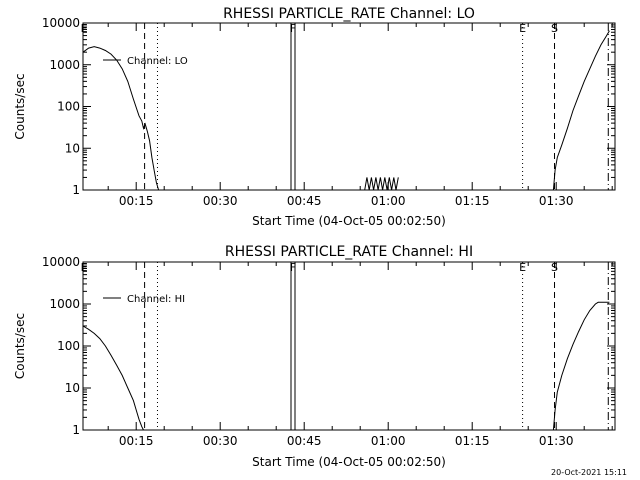 The image size is (640, 480). Describe the element at coordinates (589, 472) in the screenshot. I see `plot-timestamp: 20-Oct-2021 15:11` at that location.